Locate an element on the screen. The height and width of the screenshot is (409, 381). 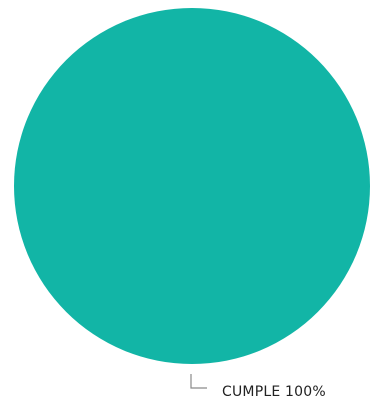
pie-slice-label-0: CUMPLE 100% is located at coordinates (274, 392).